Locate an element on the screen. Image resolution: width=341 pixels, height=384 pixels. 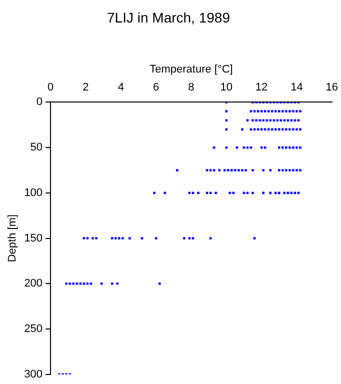
y-axis-title: Depth [m] is located at coordinates (12, 238).